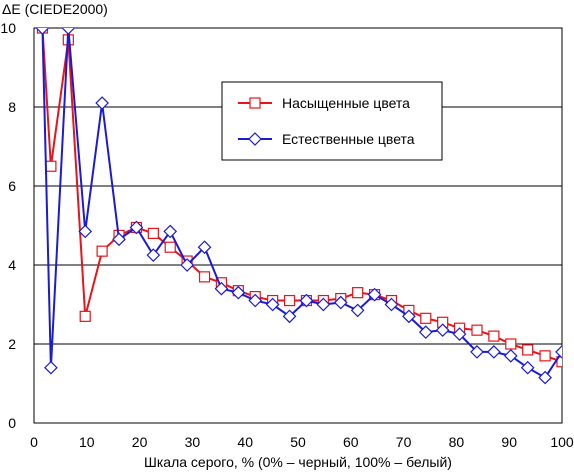 The height and width of the screenshot is (472, 574). What do you see at coordinates (255, 139) in the screenshot?
I see `legend-marker-natural` at bounding box center [255, 139].